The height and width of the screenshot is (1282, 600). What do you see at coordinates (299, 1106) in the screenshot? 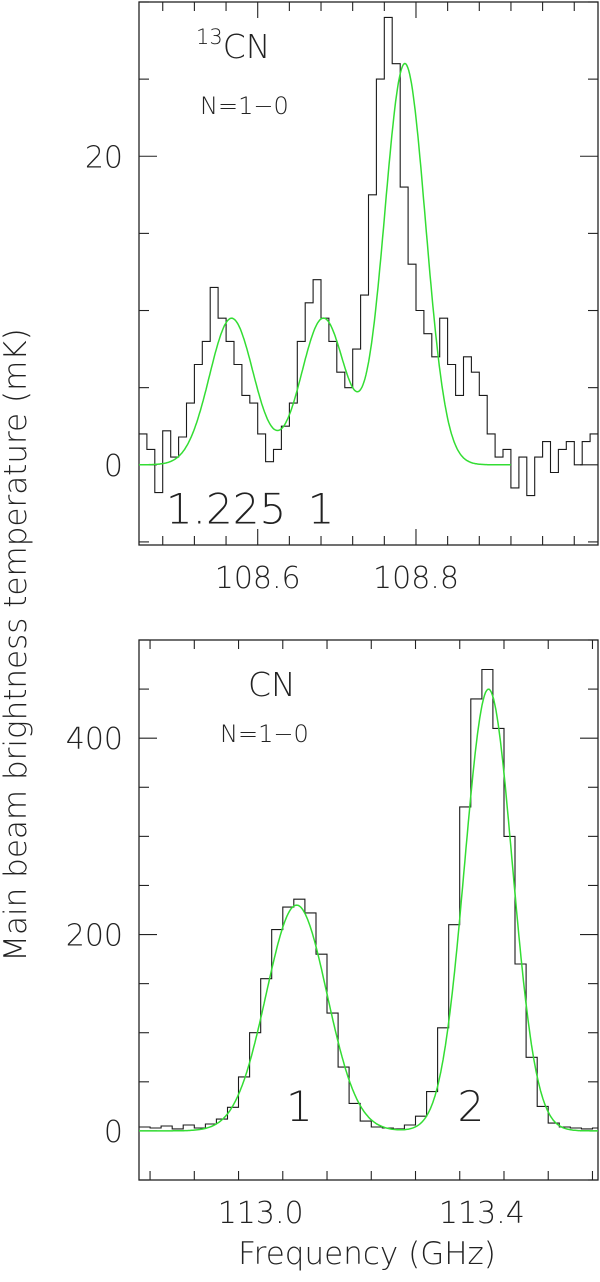
I see `panel1-component-label: 1` at bounding box center [299, 1106].